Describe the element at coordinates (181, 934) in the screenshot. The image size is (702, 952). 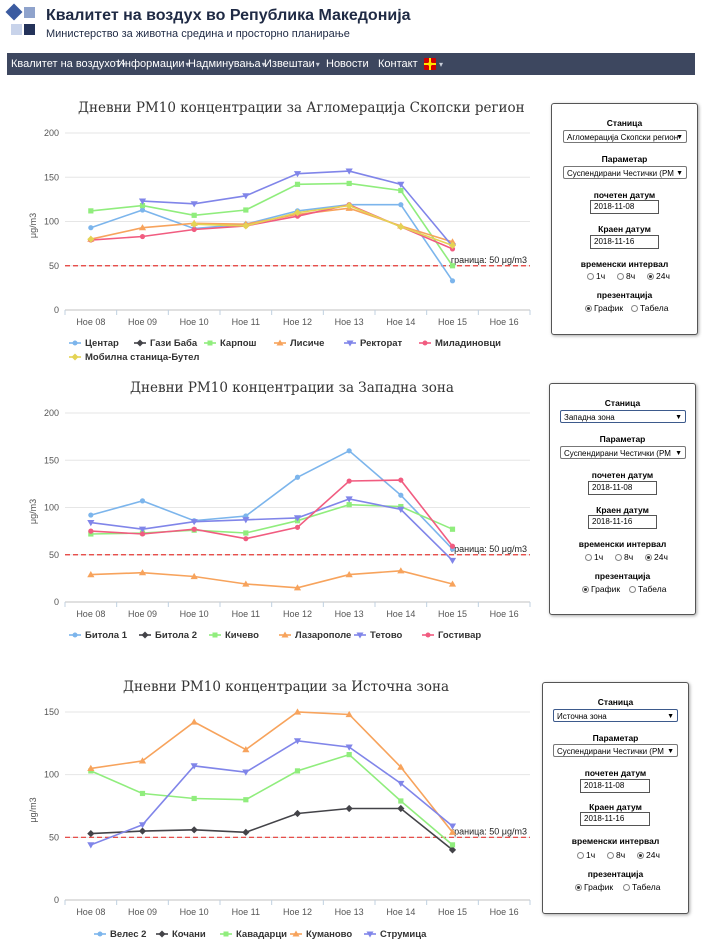
I see `legend-item-кочани: Кочани` at that location.